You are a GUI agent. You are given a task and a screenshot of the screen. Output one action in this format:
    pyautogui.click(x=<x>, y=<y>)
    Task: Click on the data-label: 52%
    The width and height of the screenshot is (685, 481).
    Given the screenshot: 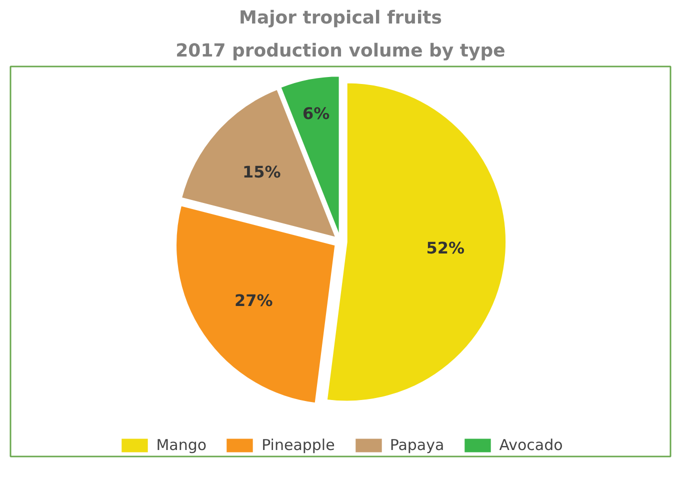 What is the action you would take?
    pyautogui.click(x=445, y=248)
    